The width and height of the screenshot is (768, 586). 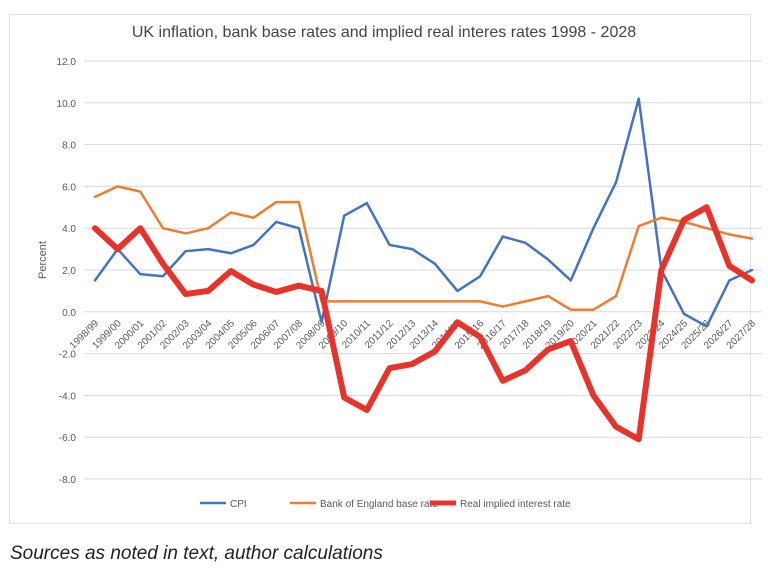 What do you see at coordinates (69, 271) in the screenshot?
I see `y-tick-label: 2.0` at bounding box center [69, 271].